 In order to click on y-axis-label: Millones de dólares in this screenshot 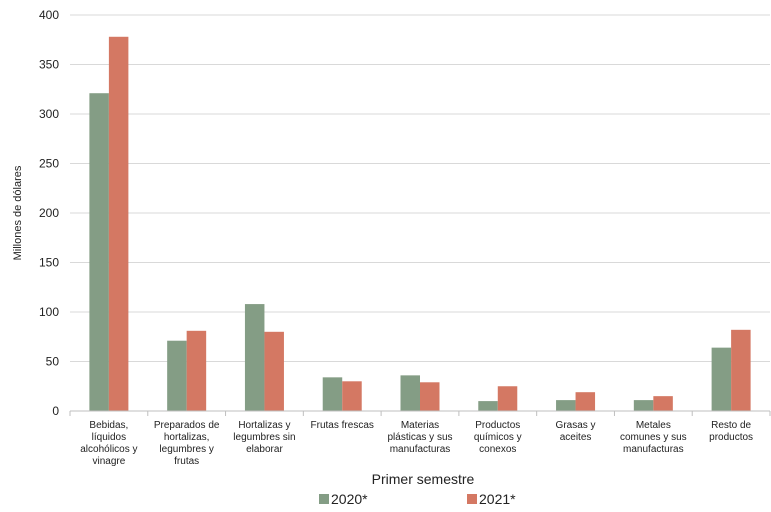, I will do `click(18, 212)`.